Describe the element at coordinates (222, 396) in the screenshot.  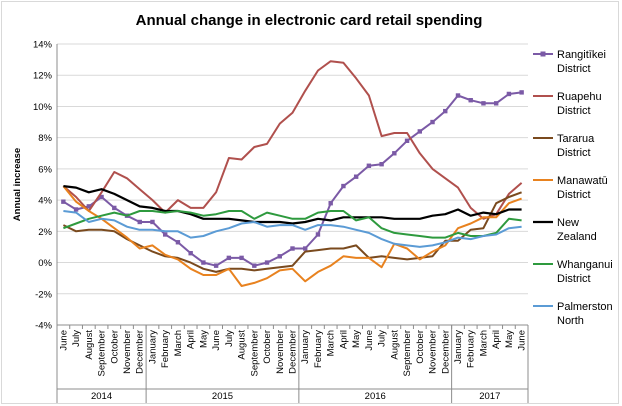
I see `year-label: 2015` at that location.